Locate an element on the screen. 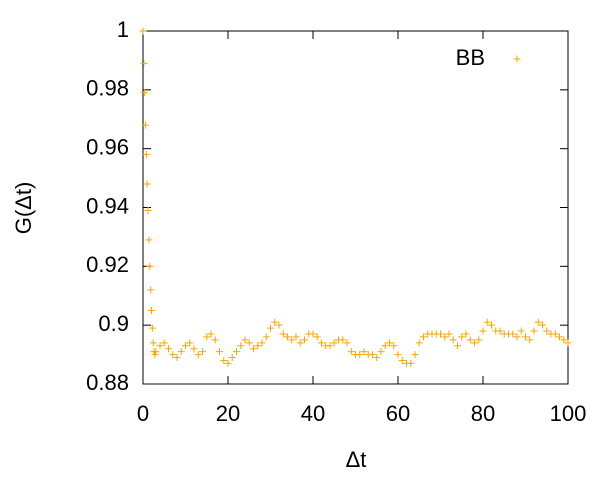 Image resolution: width=612 pixels, height=485 pixels. y-tick-label: 0.9 is located at coordinates (113, 323).